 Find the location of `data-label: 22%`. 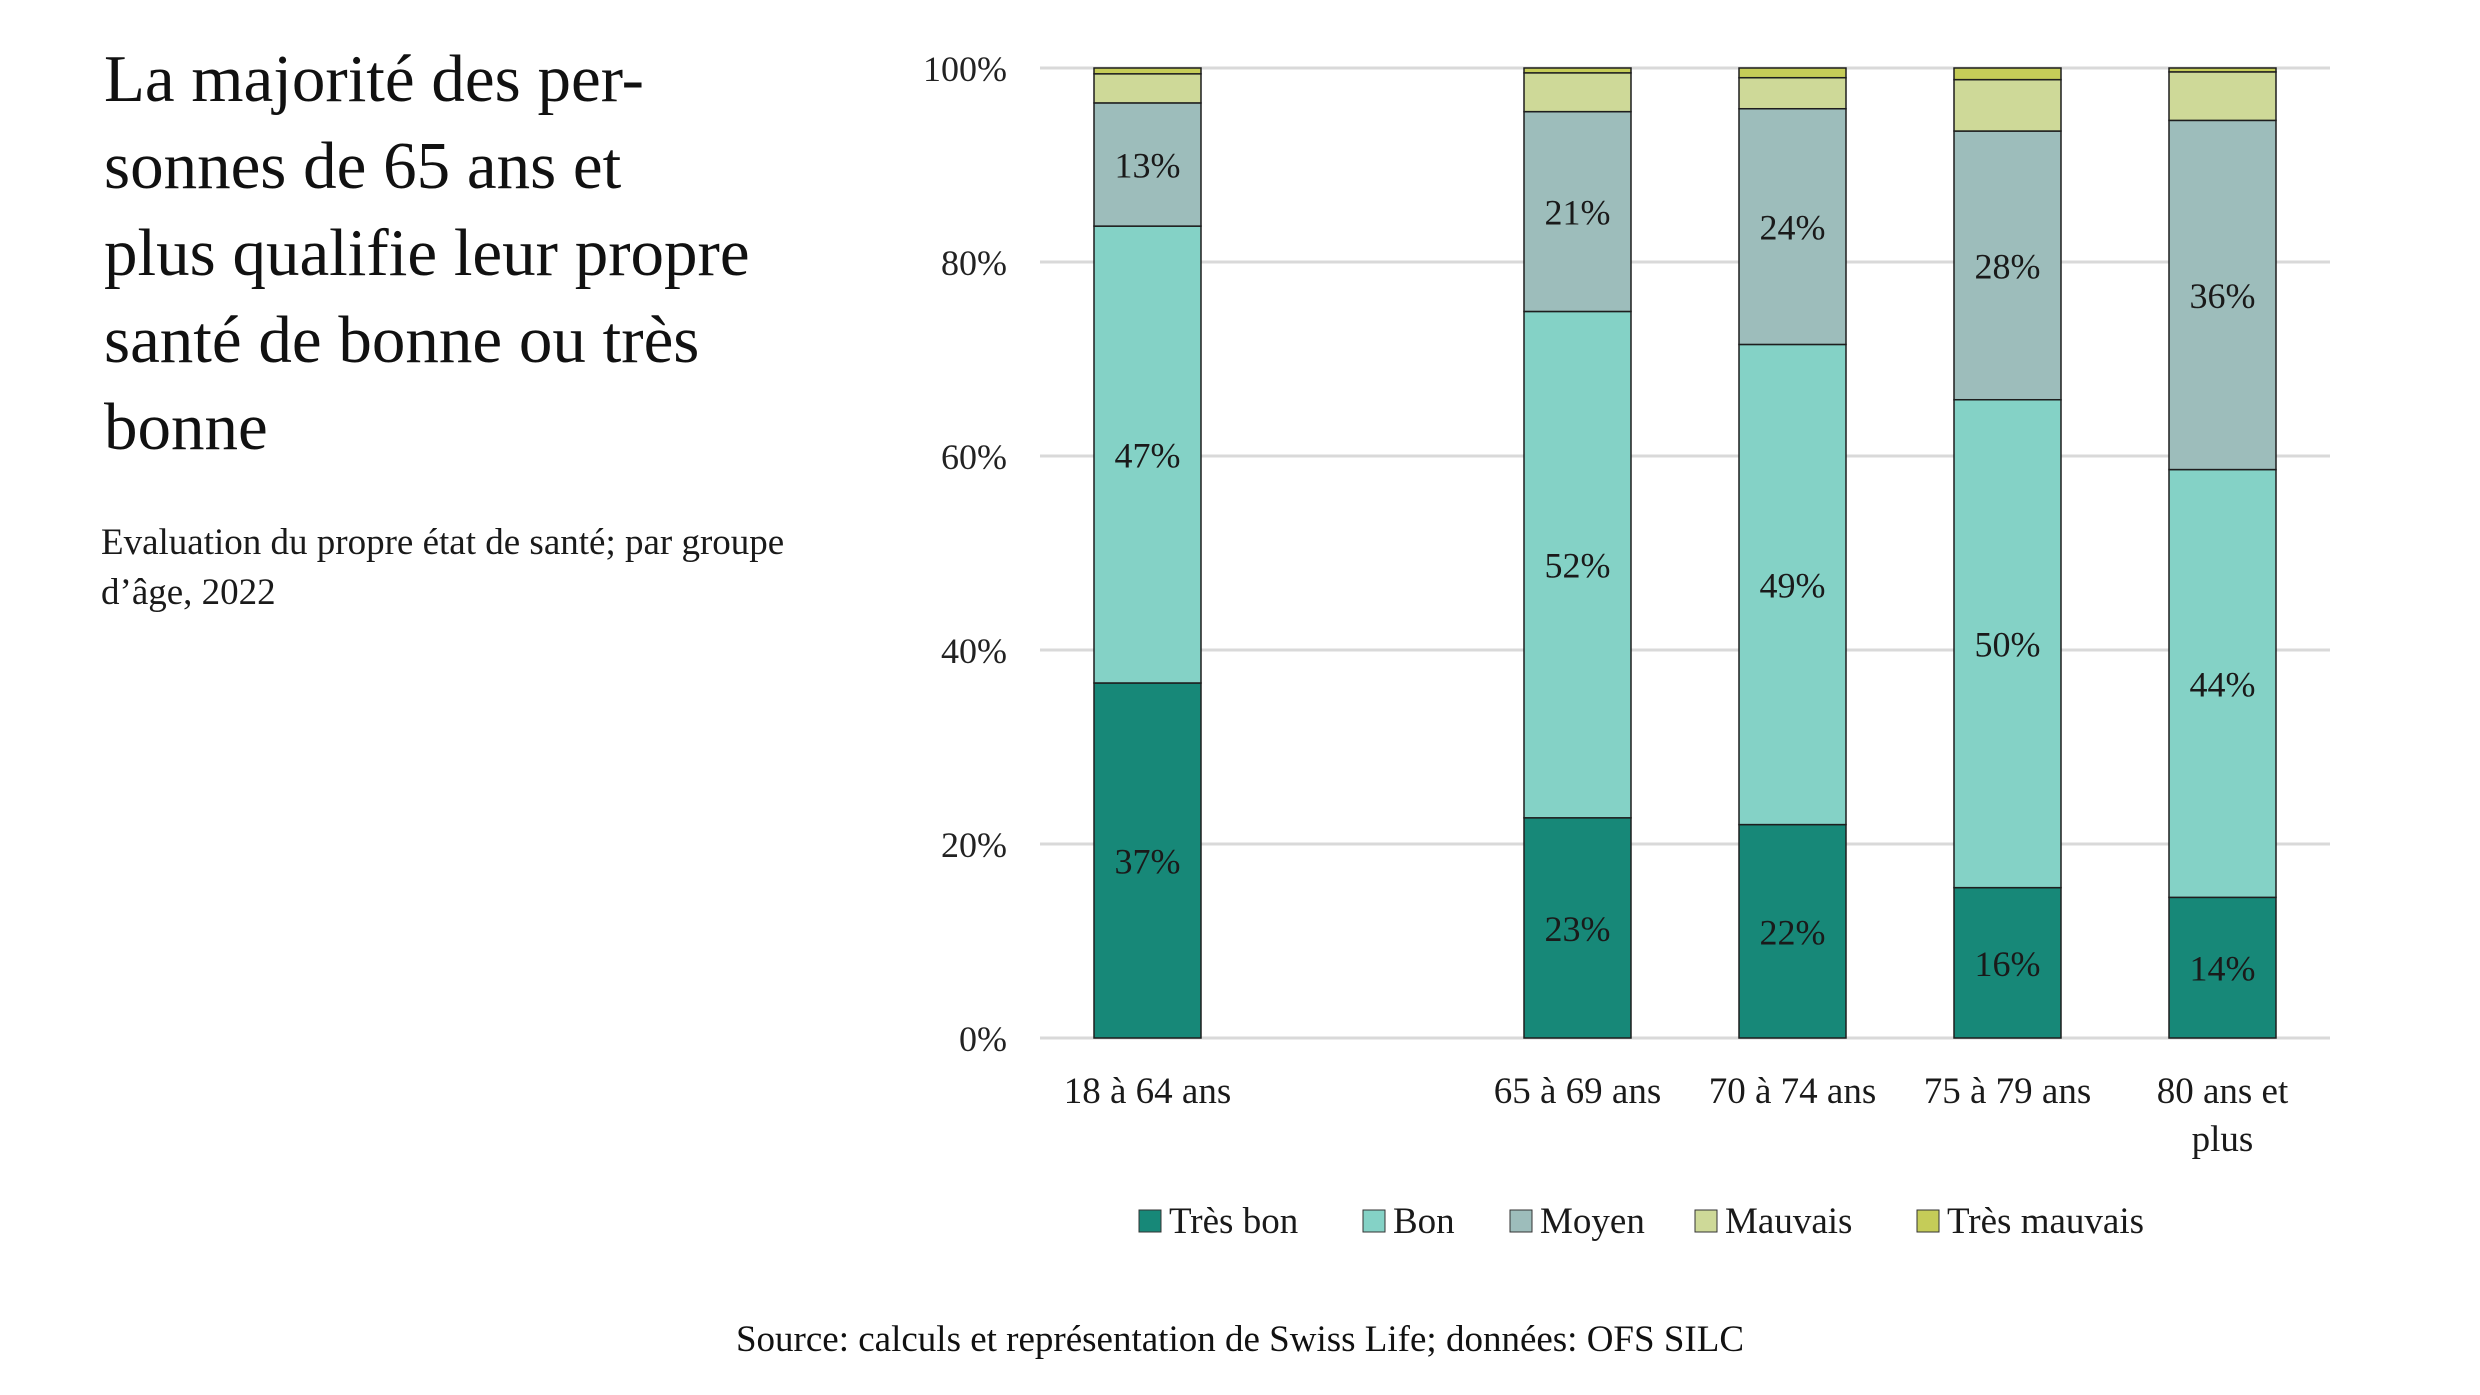

data-label: 22% is located at coordinates (1793, 932).